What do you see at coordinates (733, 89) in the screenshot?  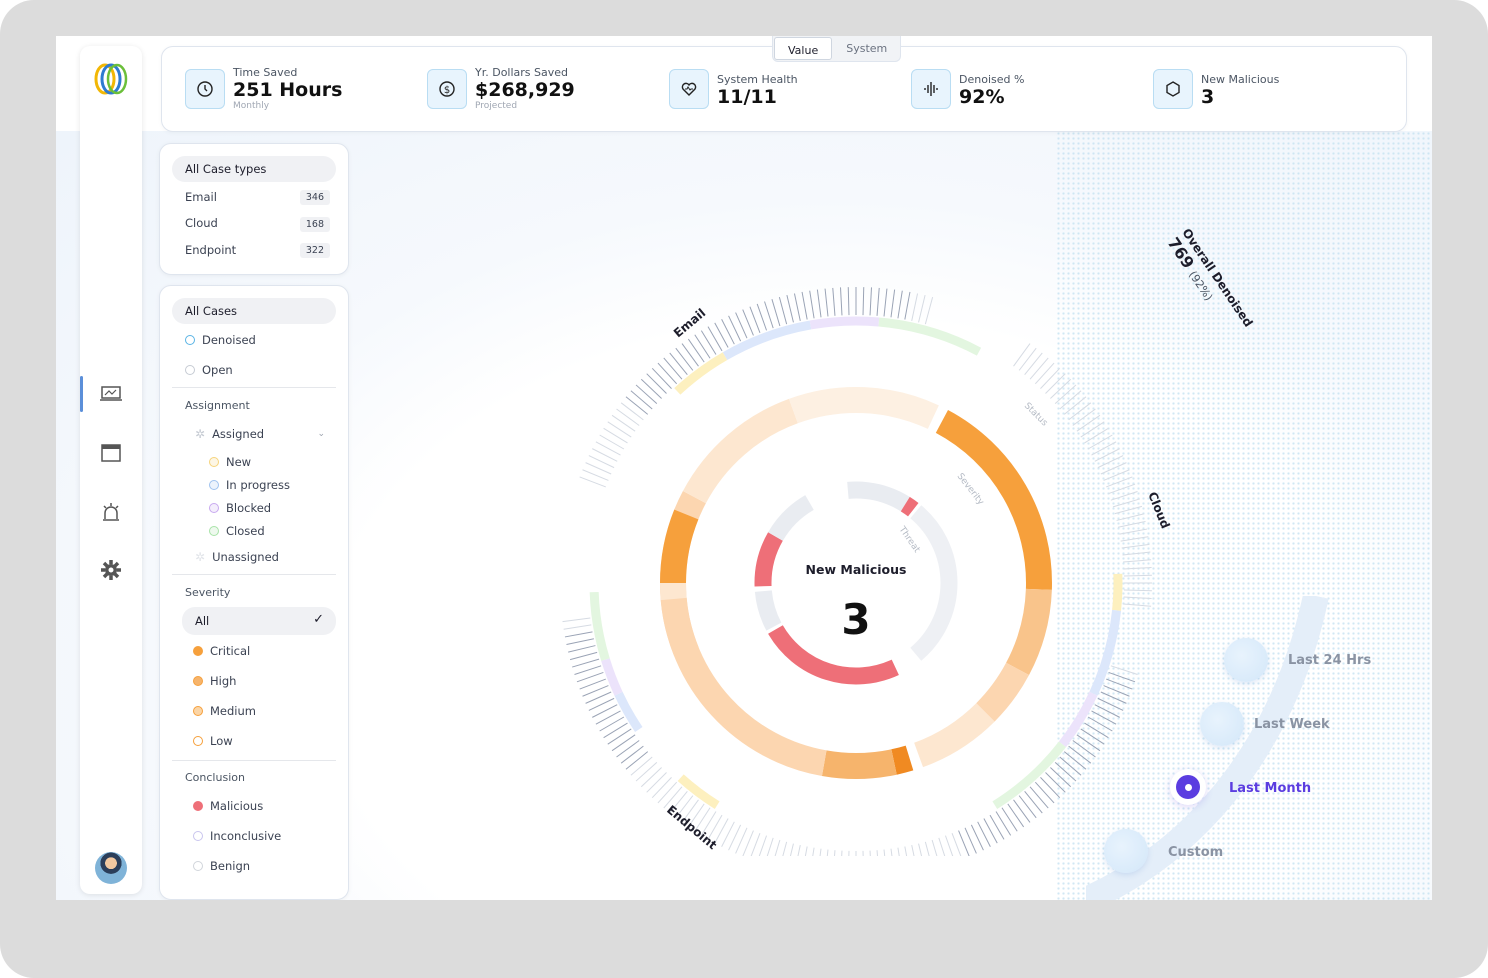 I see `kpi-system-health: System Health 11/11` at bounding box center [733, 89].